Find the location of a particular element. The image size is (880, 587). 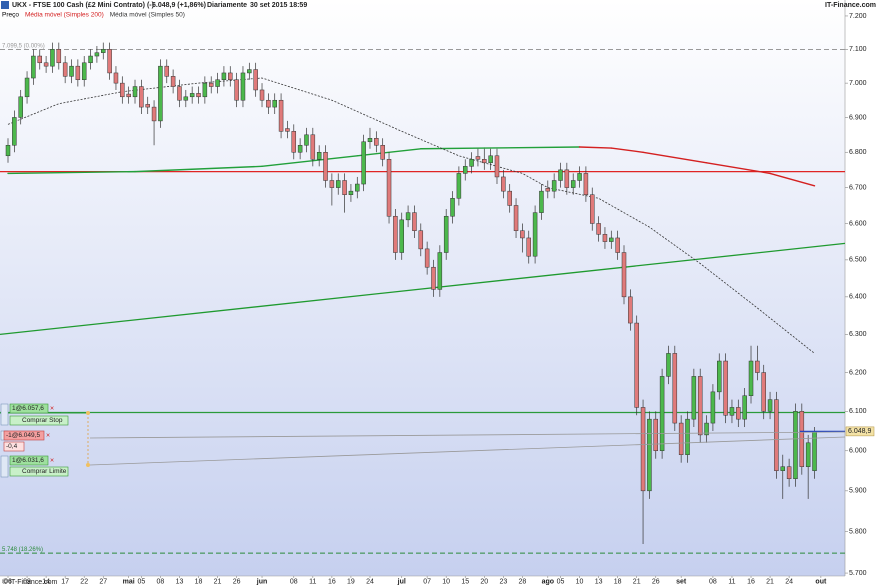

x-tick-label: 27 is located at coordinates (103, 581).